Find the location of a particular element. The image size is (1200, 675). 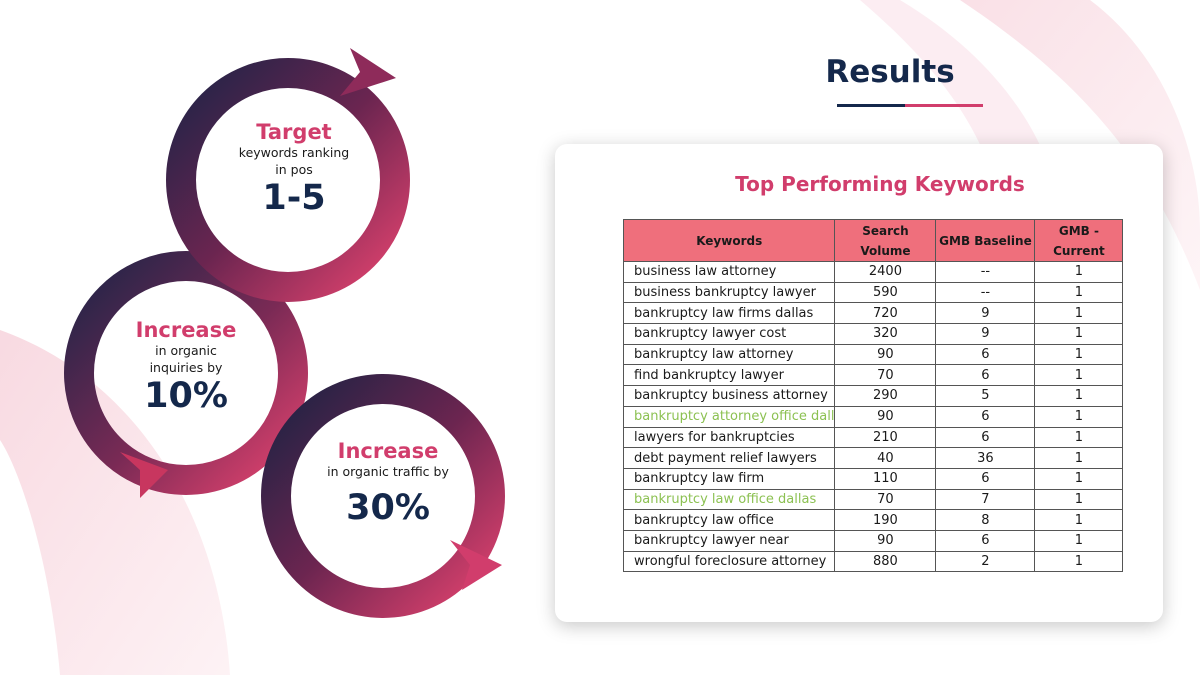

ring-target is located at coordinates (288, 175).